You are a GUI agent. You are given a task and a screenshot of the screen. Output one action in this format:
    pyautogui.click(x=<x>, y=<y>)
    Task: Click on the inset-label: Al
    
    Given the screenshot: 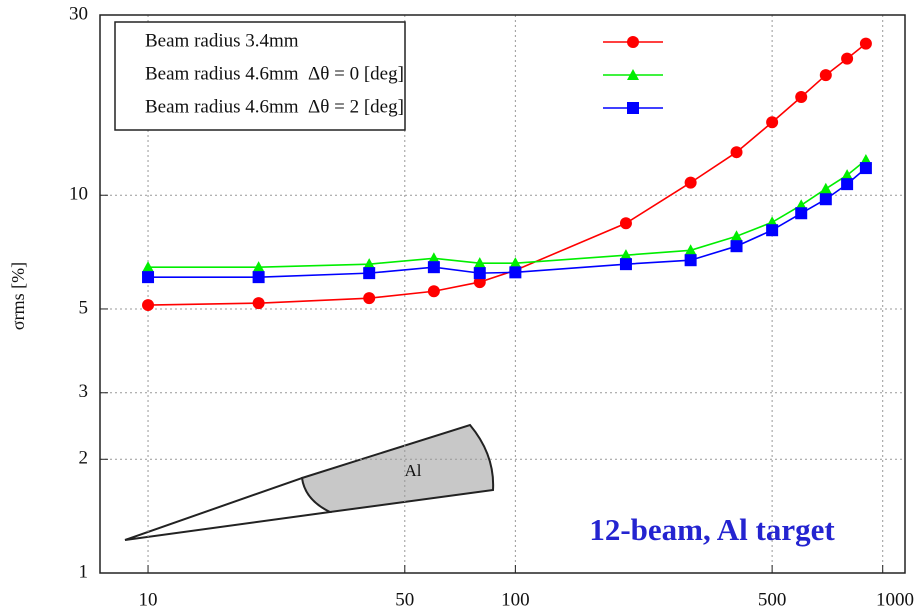 What is the action you would take?
    pyautogui.click(x=413, y=470)
    